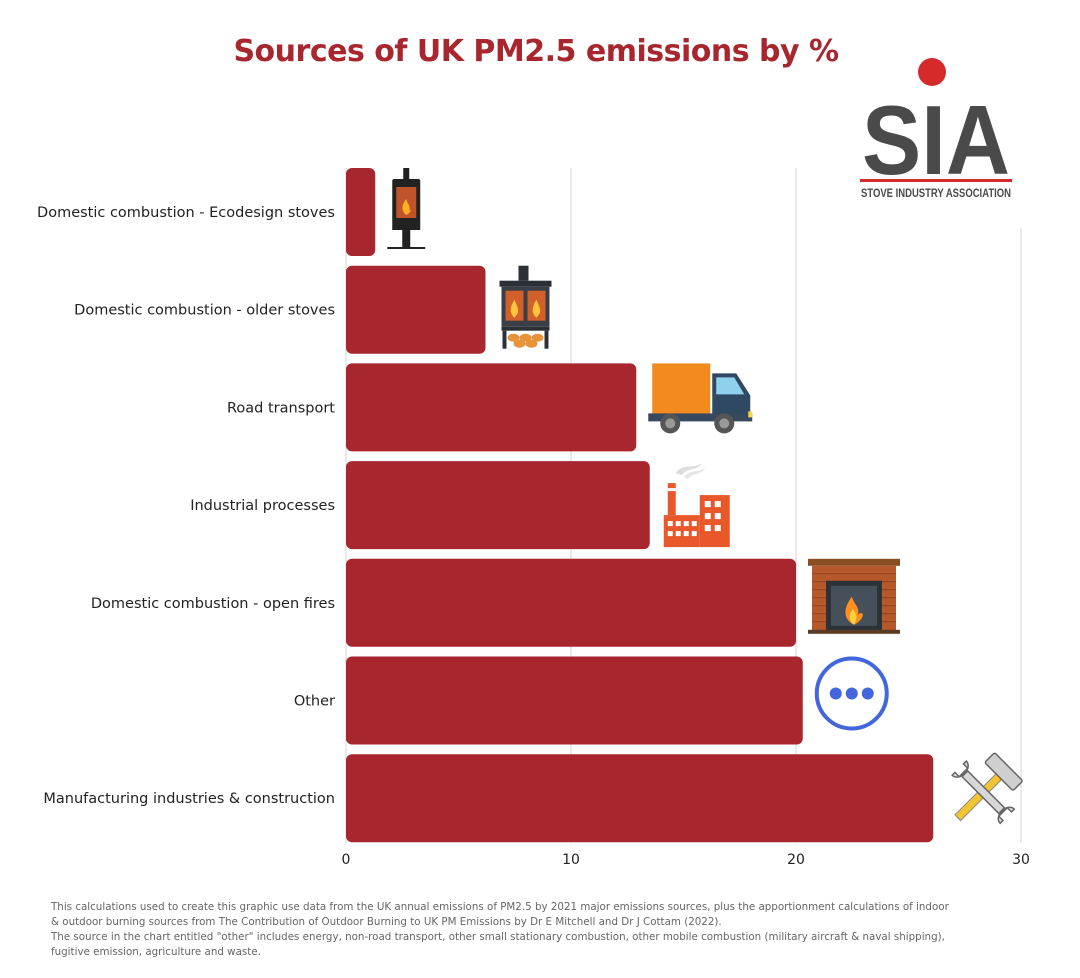 The height and width of the screenshot is (978, 1080). I want to click on category-label: Domestic combustion - older stoves, so click(204, 311).